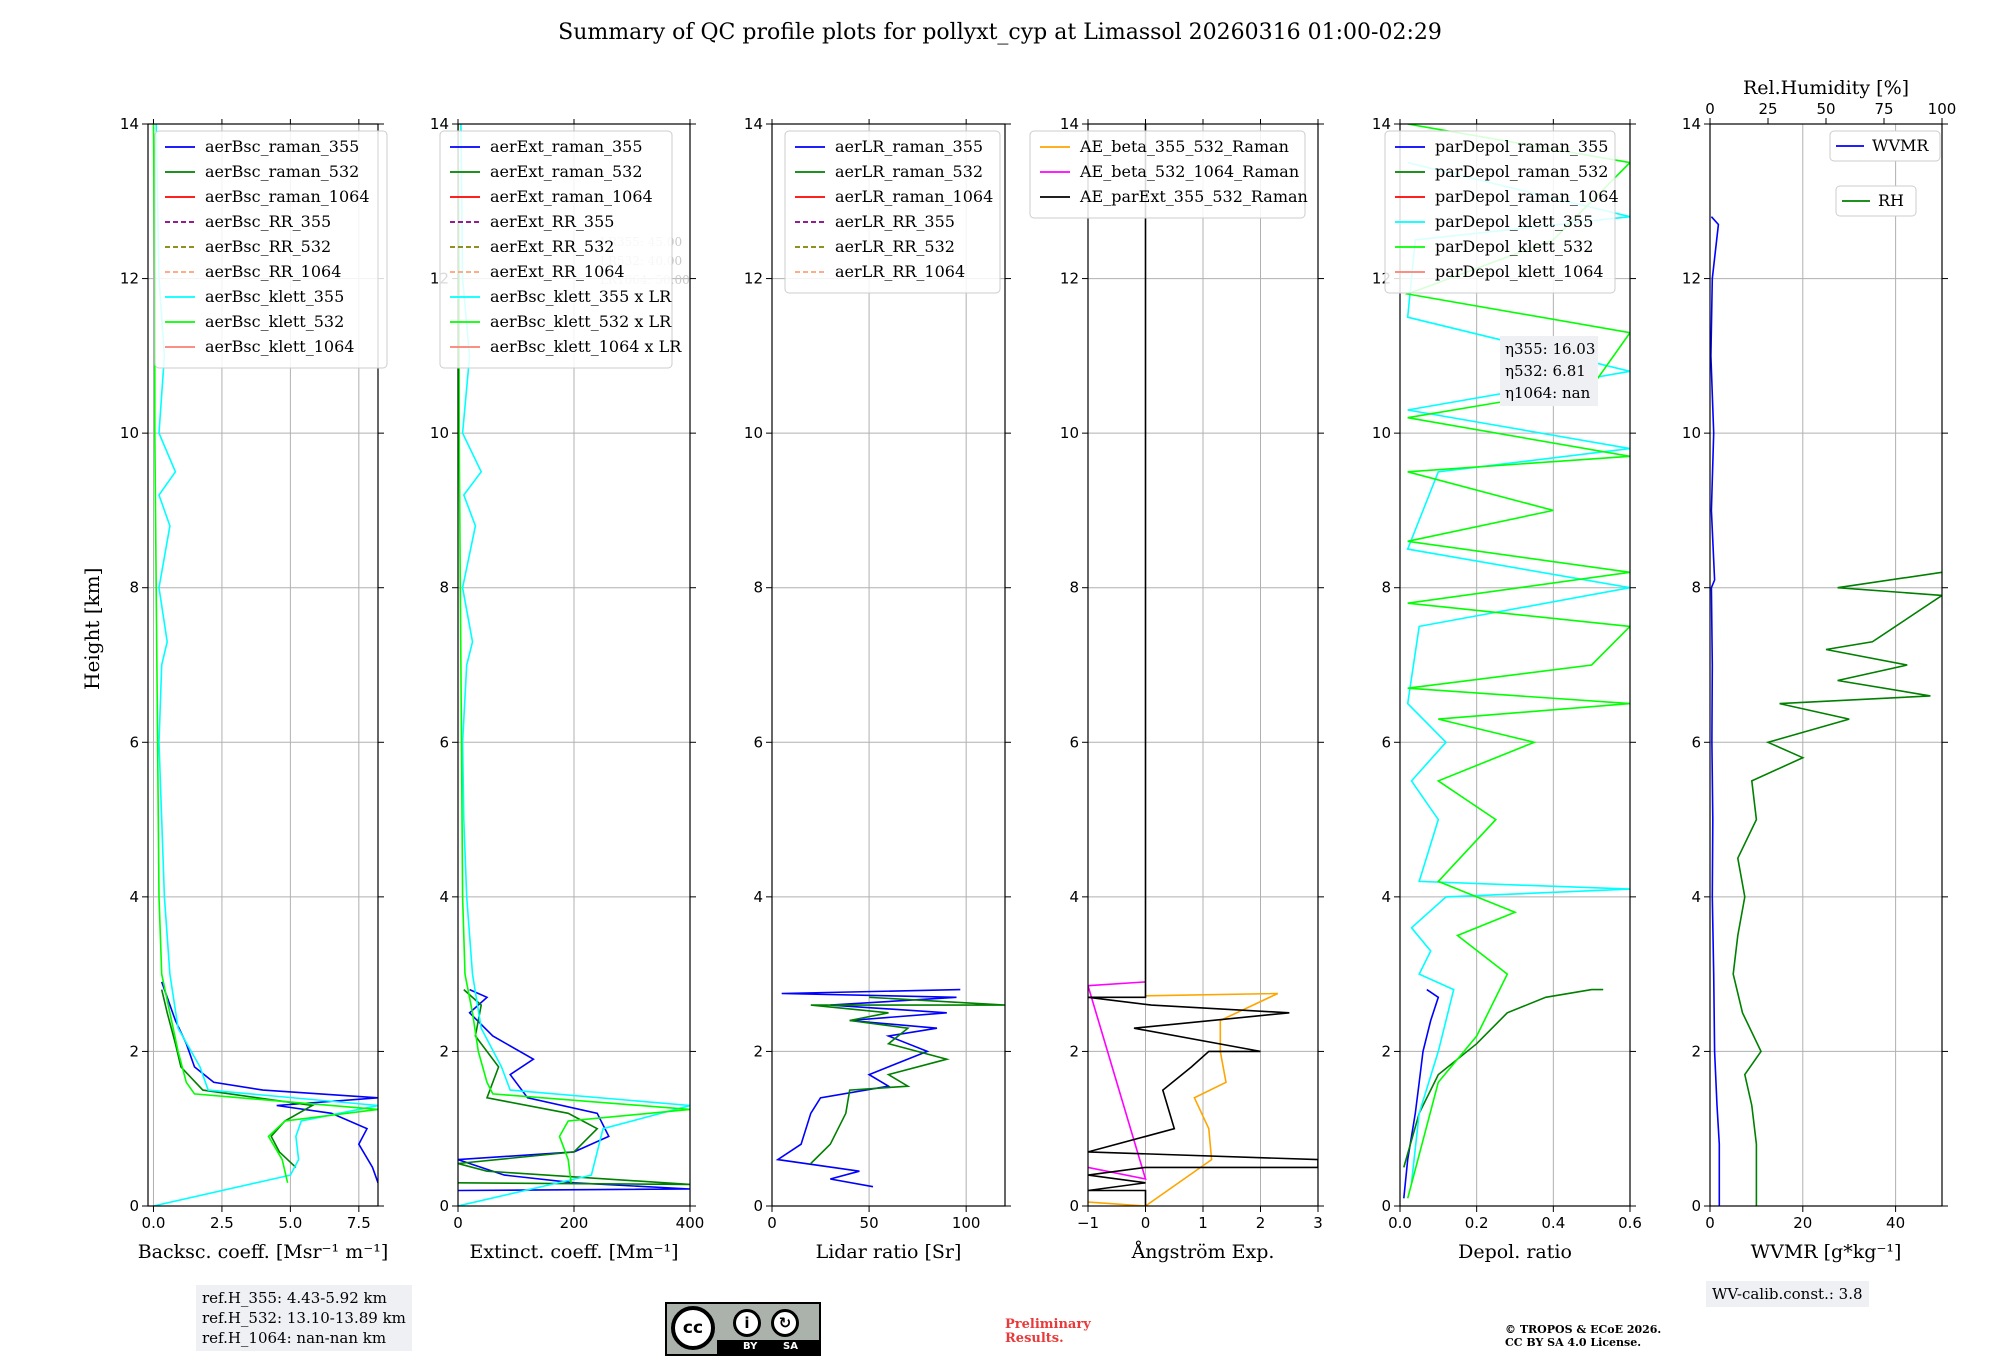 This screenshot has height=1360, width=2000. Describe the element at coordinates (1514, 221) in the screenshot. I see `legend-label: parDepol_klett_355` at that location.